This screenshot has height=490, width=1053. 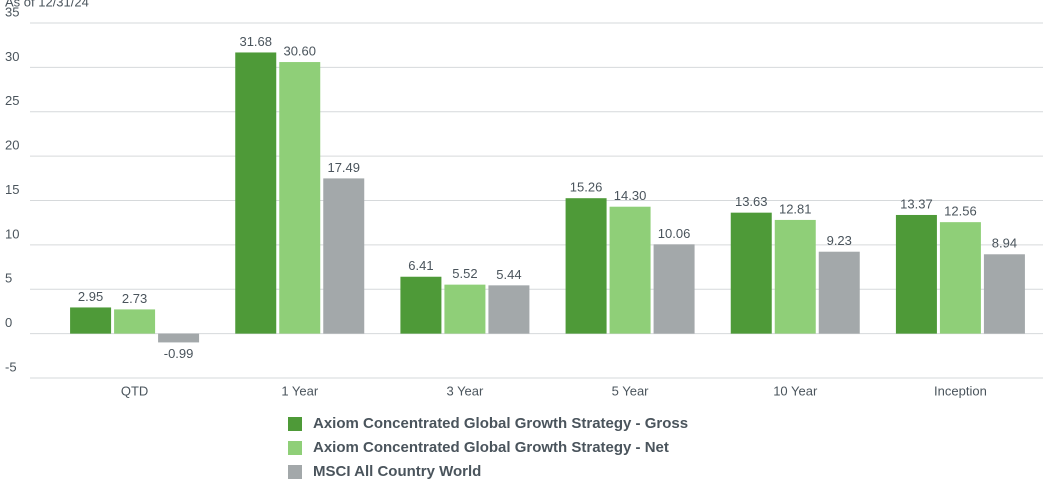 I want to click on value-label: 2.95, so click(x=90, y=296).